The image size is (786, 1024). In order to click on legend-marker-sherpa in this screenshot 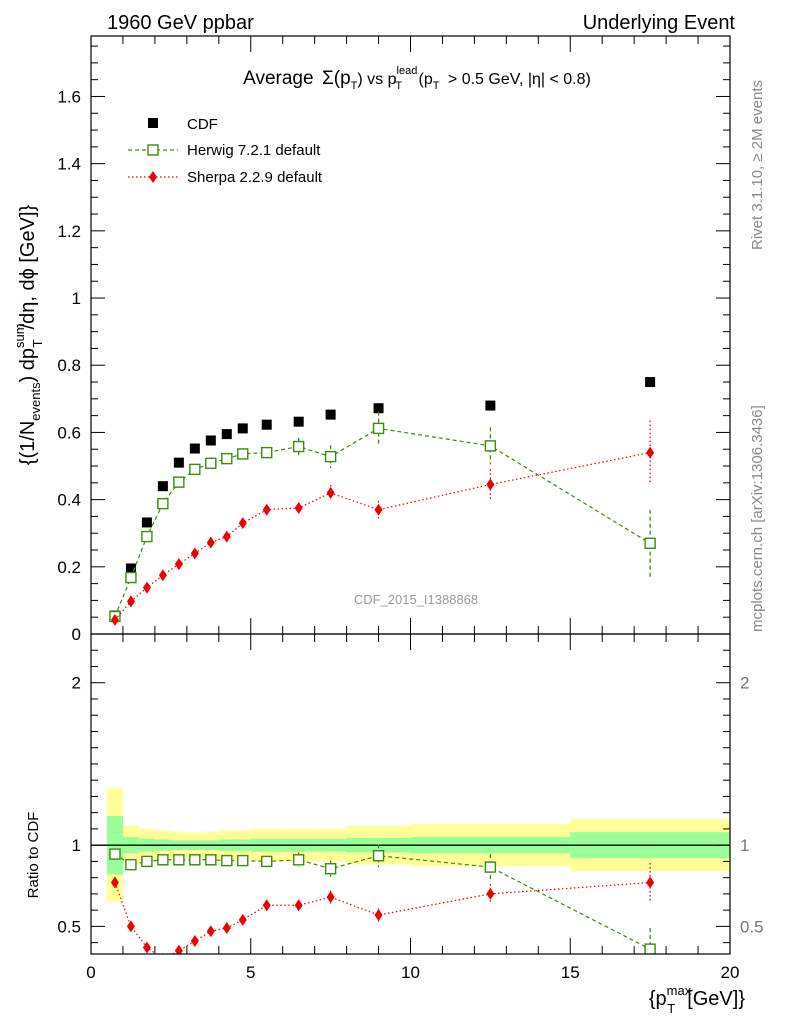, I will do `click(153, 177)`.